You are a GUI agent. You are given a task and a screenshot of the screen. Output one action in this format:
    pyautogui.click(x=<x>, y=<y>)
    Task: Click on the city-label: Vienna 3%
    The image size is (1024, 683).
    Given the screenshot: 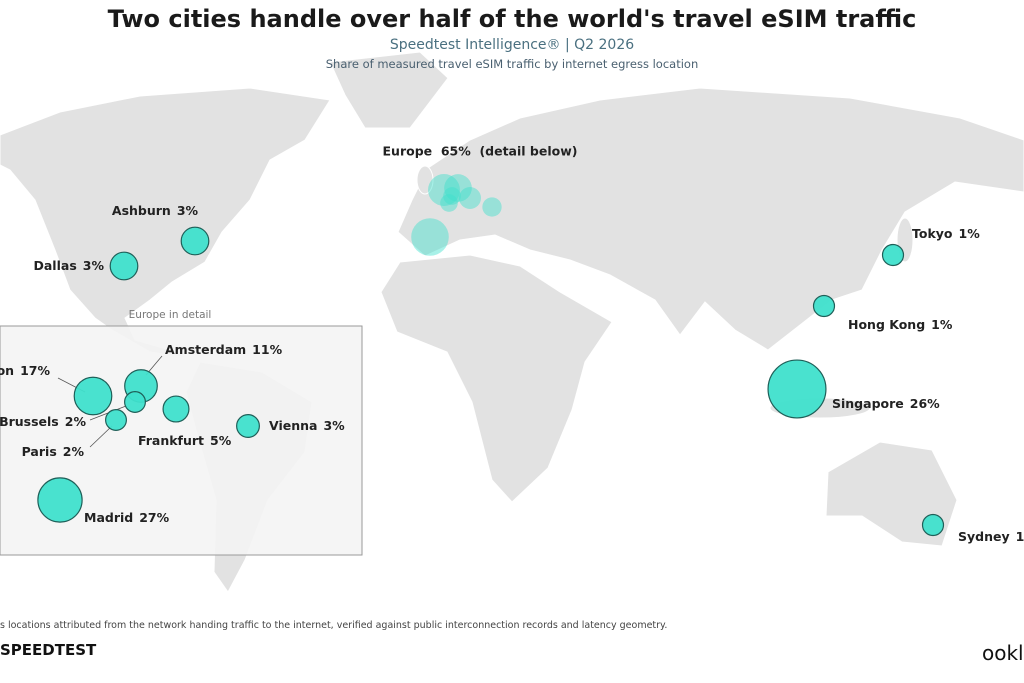 What is the action you would take?
    pyautogui.click(x=307, y=425)
    